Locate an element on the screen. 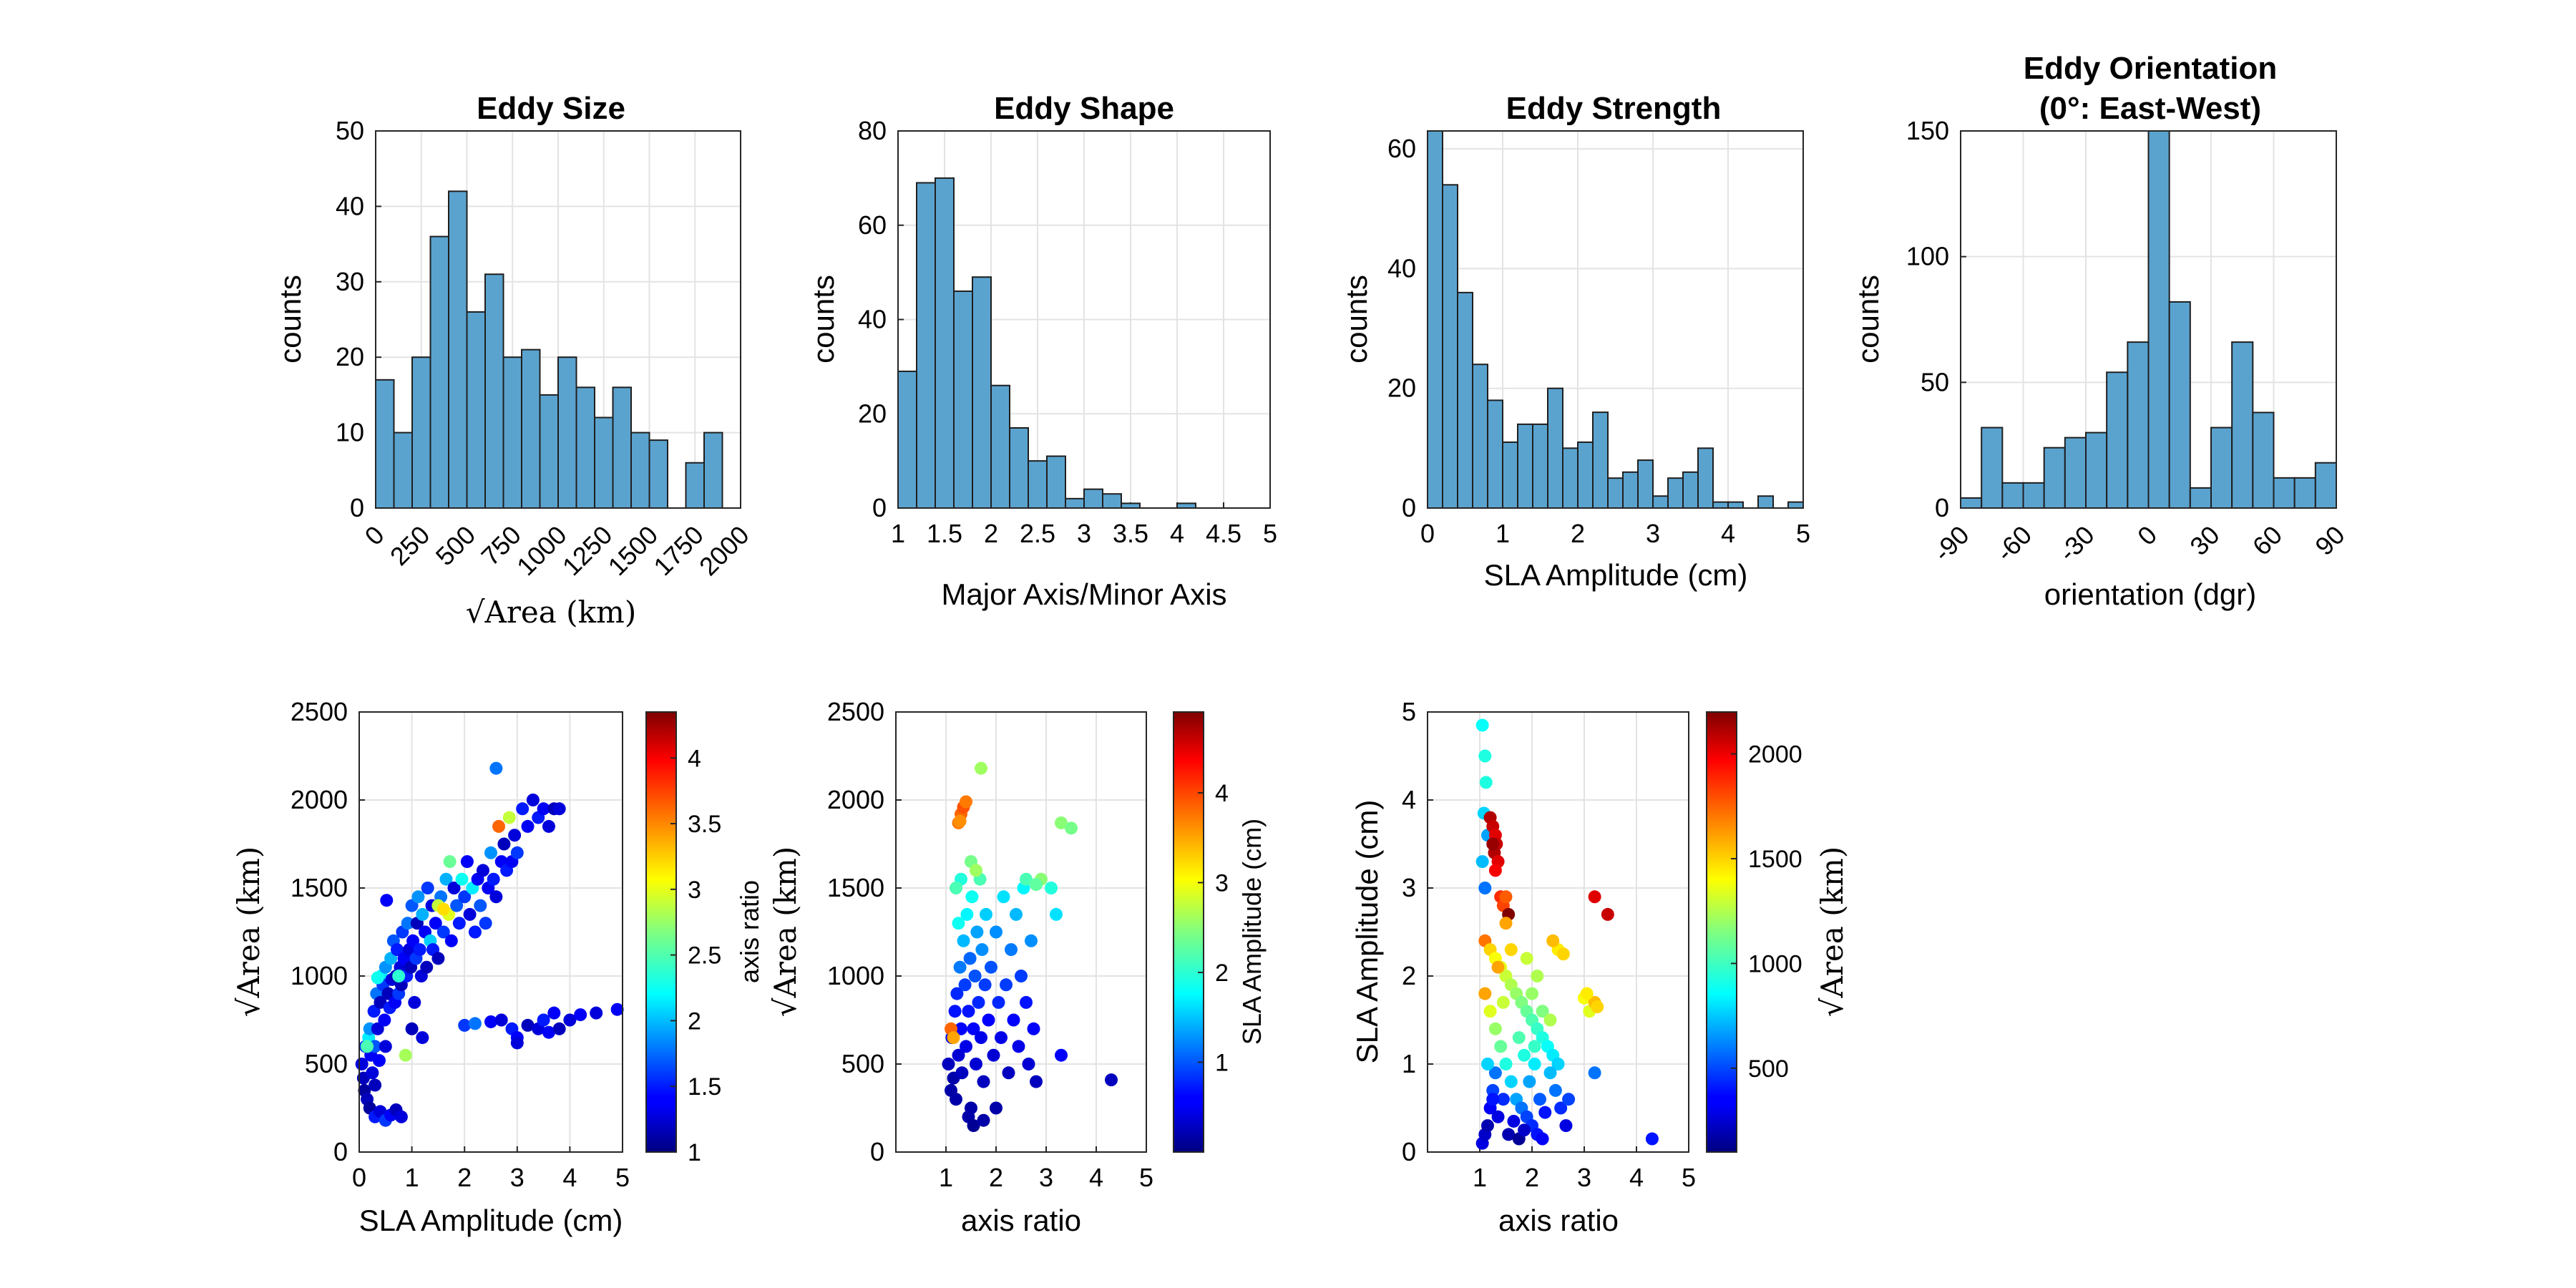 The width and height of the screenshot is (2576, 1288). x-tick-label: 4 is located at coordinates (1636, 1177).